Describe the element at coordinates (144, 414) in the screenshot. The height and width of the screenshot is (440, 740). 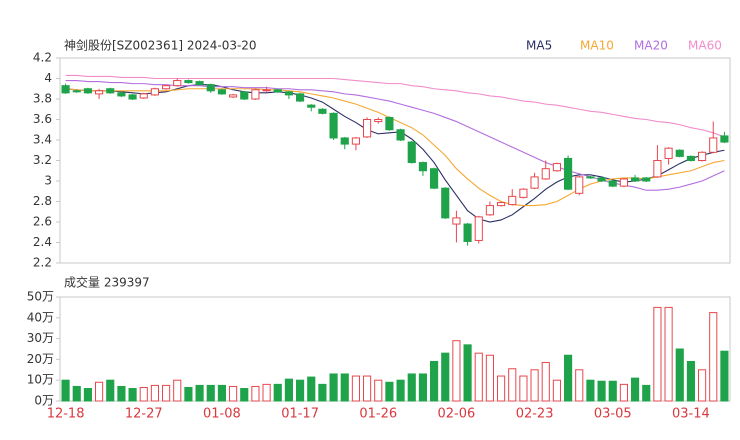
I see `x-tick-label: 12-27` at that location.